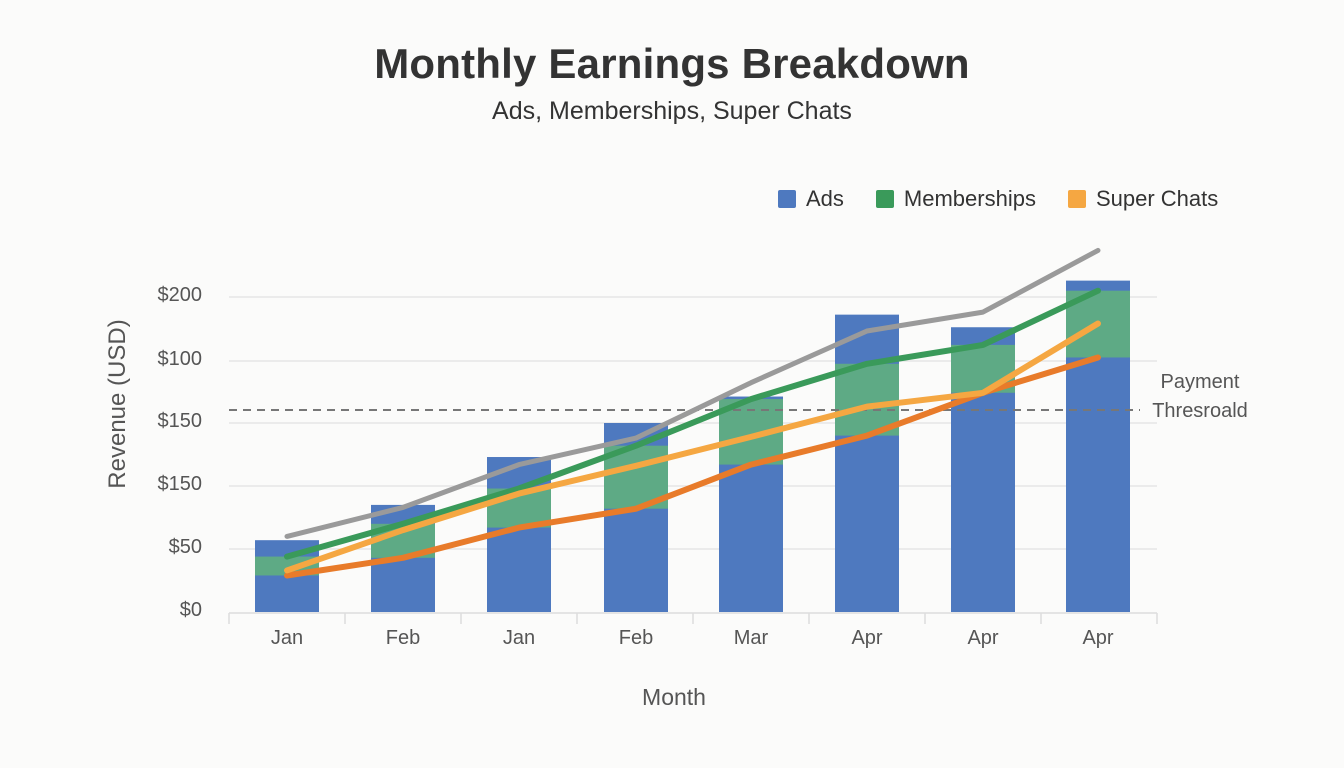 Image resolution: width=1344 pixels, height=768 pixels. I want to click on threshold-label-line1: Payment, so click(1200, 382).